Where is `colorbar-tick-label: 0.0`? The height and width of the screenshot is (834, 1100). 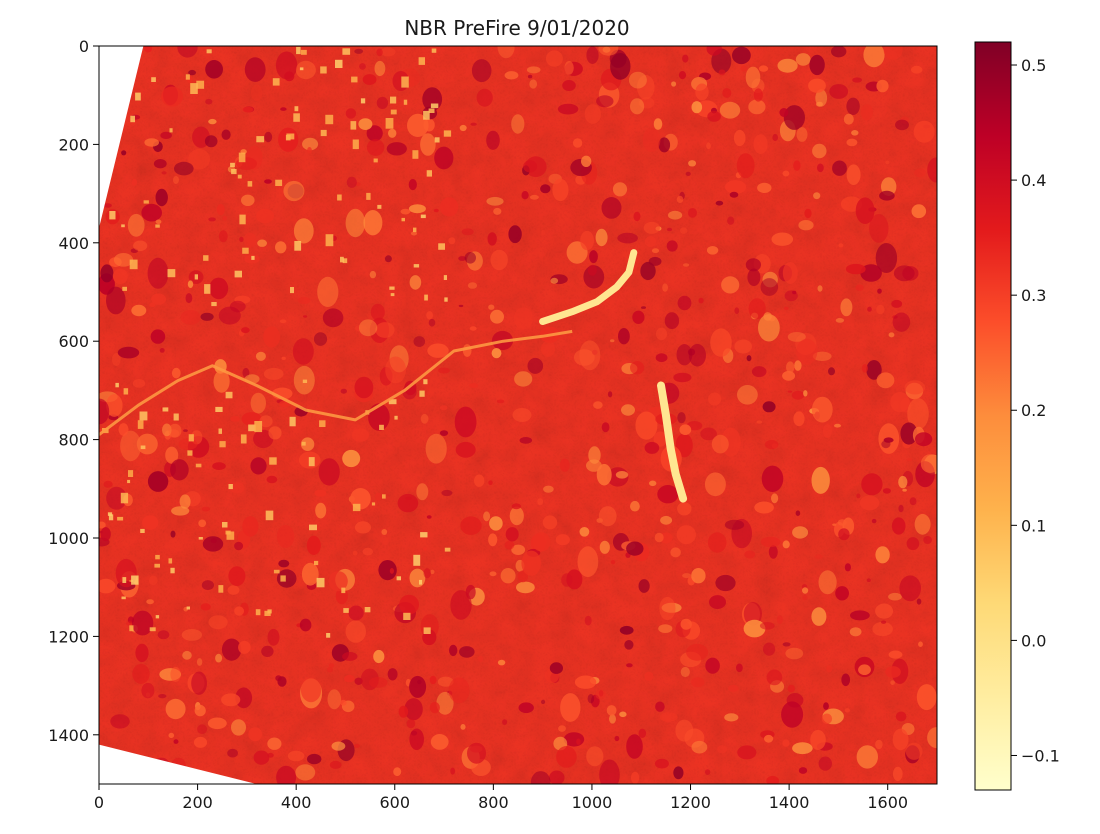 colorbar-tick-label: 0.0 is located at coordinates (1033, 640).